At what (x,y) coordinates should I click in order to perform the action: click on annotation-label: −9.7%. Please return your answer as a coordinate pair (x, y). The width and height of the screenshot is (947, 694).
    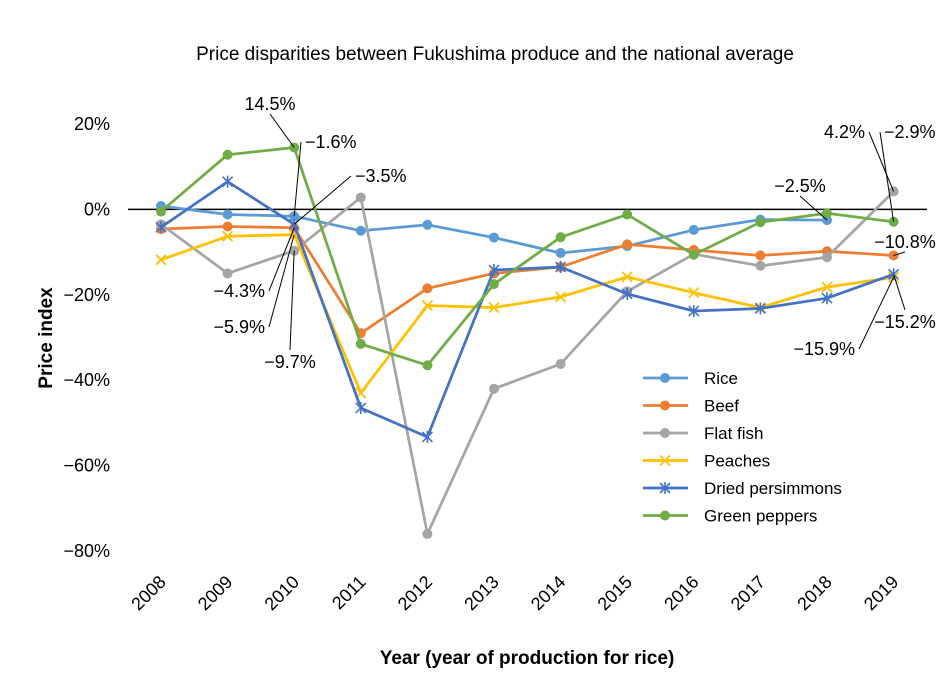
    Looking at the image, I should click on (290, 362).